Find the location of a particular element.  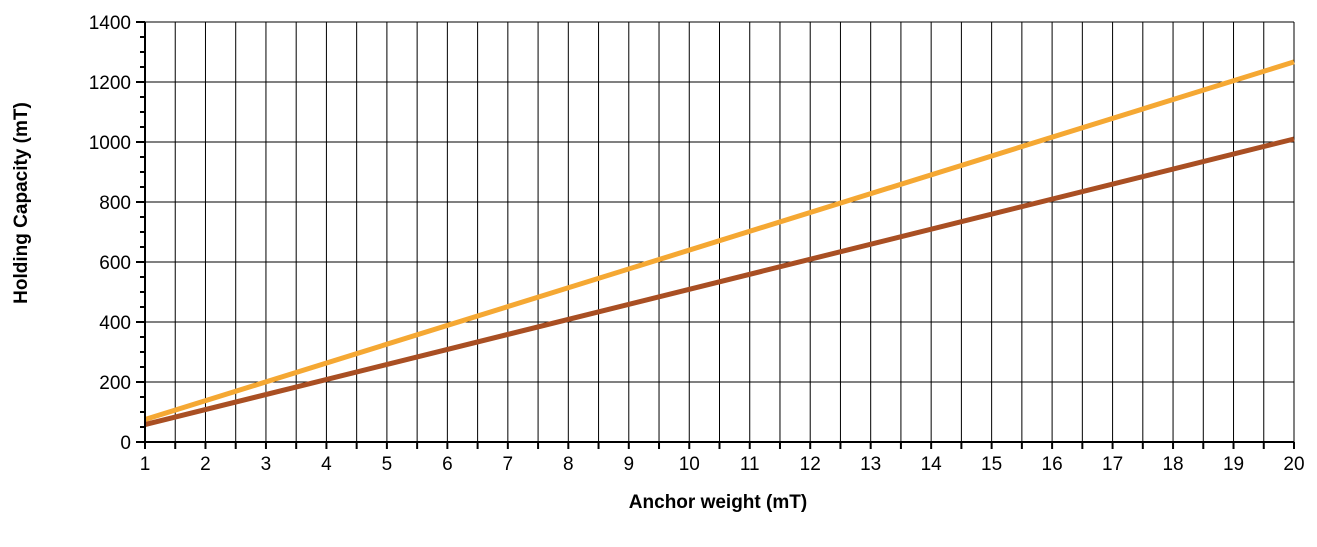

x-tick-label: 19 is located at coordinates (1233, 464).